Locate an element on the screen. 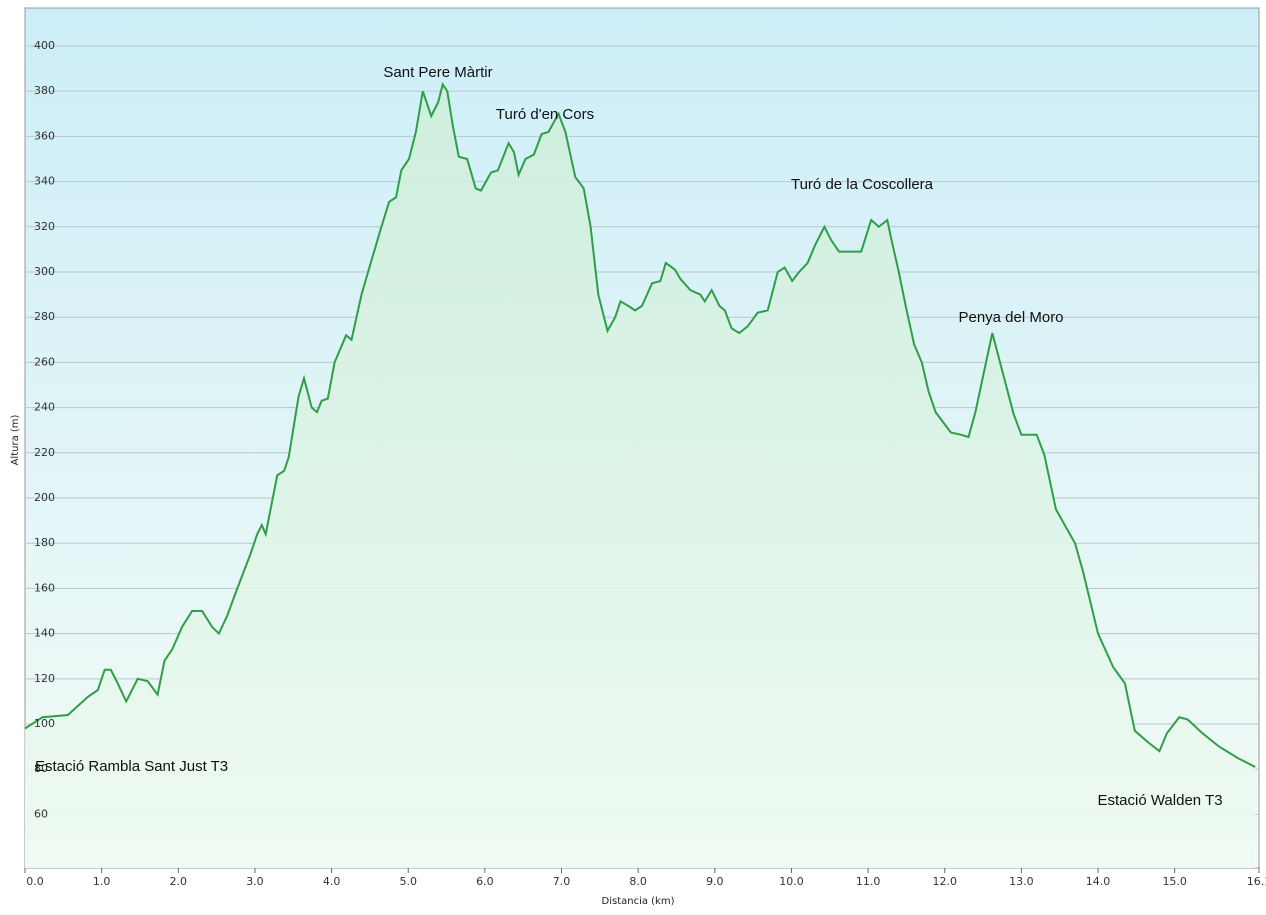 The width and height of the screenshot is (1266, 915). y-tick-label: 240 is located at coordinates (44, 407).